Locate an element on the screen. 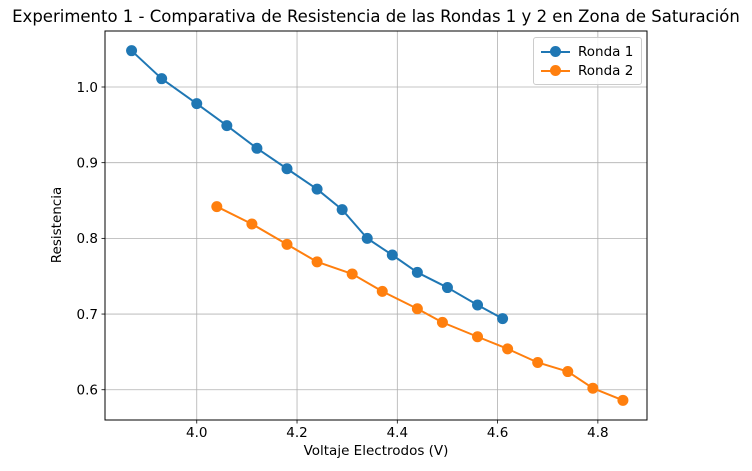 The image size is (752, 471). svg-text: 1.0 is located at coordinates (87, 88).